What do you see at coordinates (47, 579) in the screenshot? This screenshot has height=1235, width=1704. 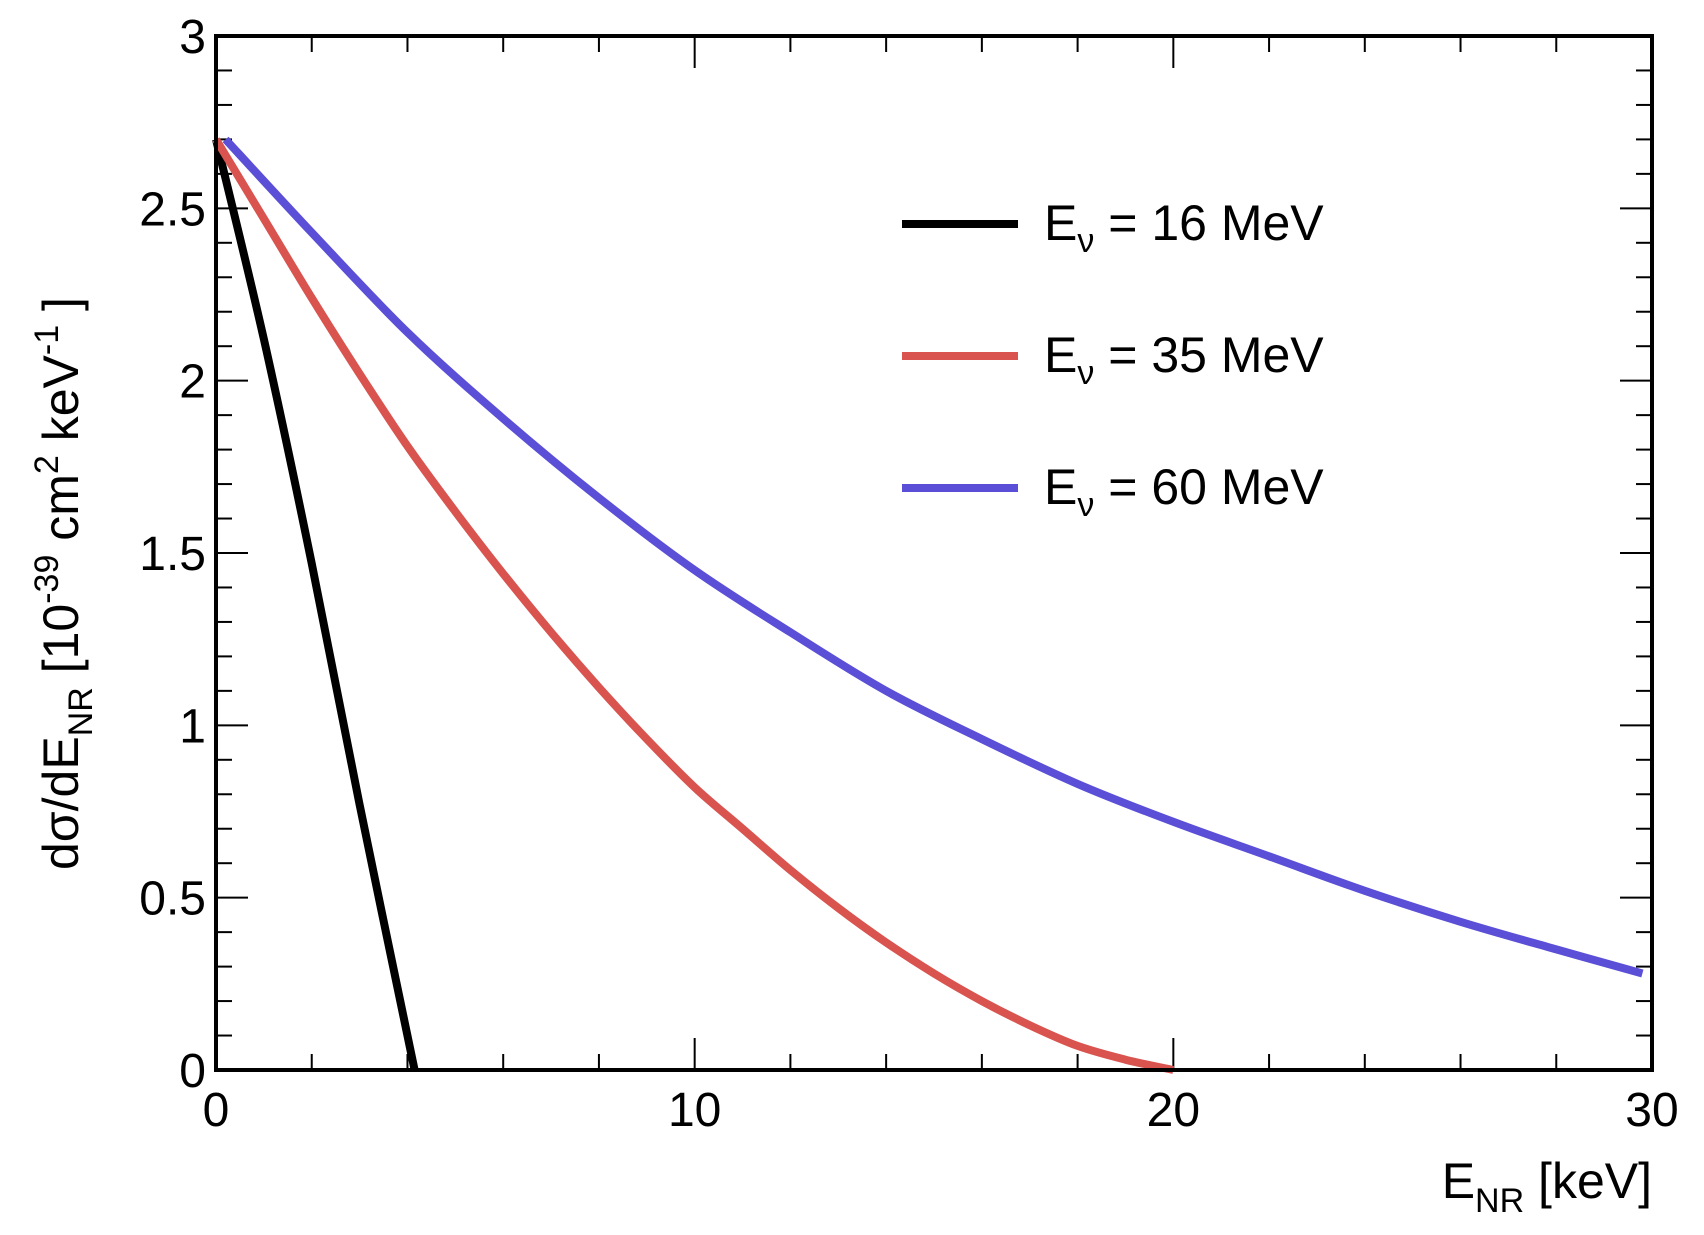 I see `y-axis-title-exp1: -39` at bounding box center [47, 579].